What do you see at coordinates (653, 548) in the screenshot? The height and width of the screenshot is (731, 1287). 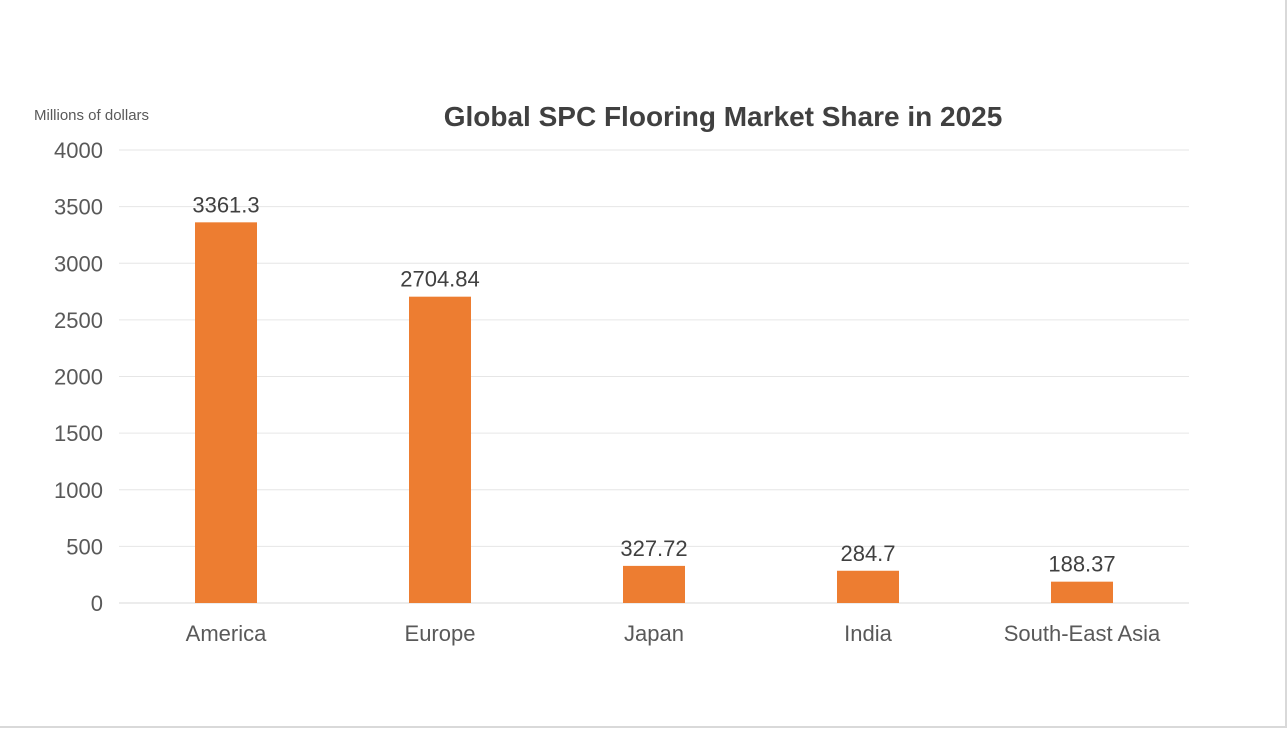 I see `data-label: 327.72` at bounding box center [653, 548].